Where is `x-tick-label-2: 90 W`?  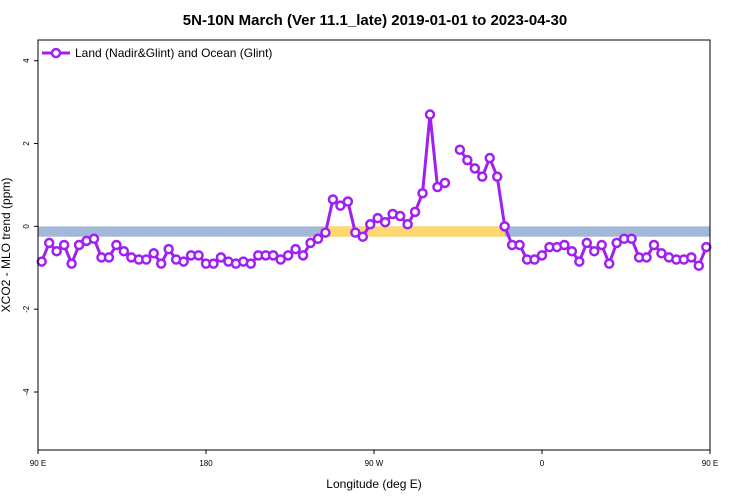
x-tick-label-2: 90 W is located at coordinates (374, 463).